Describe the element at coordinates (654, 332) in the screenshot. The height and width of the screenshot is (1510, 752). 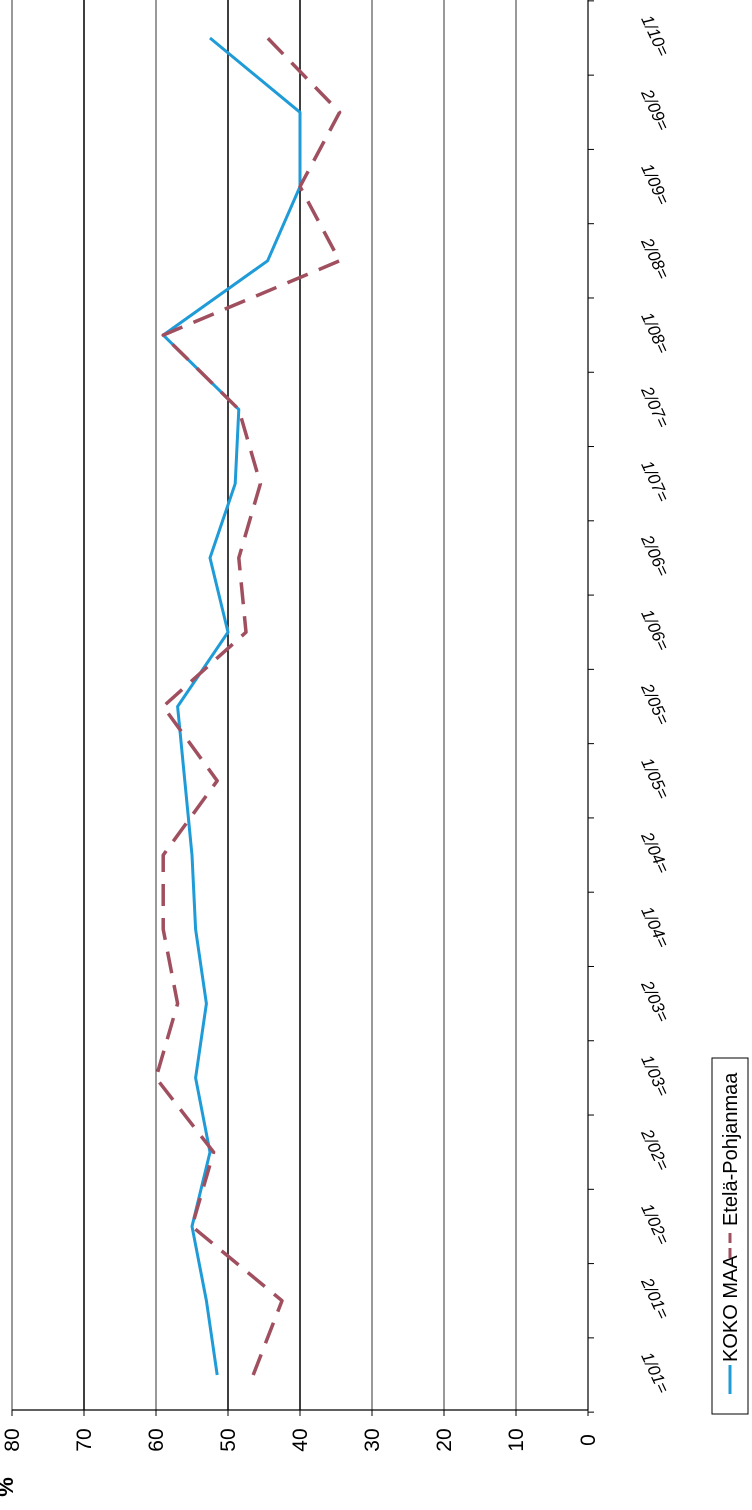
I see `category-label: 1/08=` at that location.